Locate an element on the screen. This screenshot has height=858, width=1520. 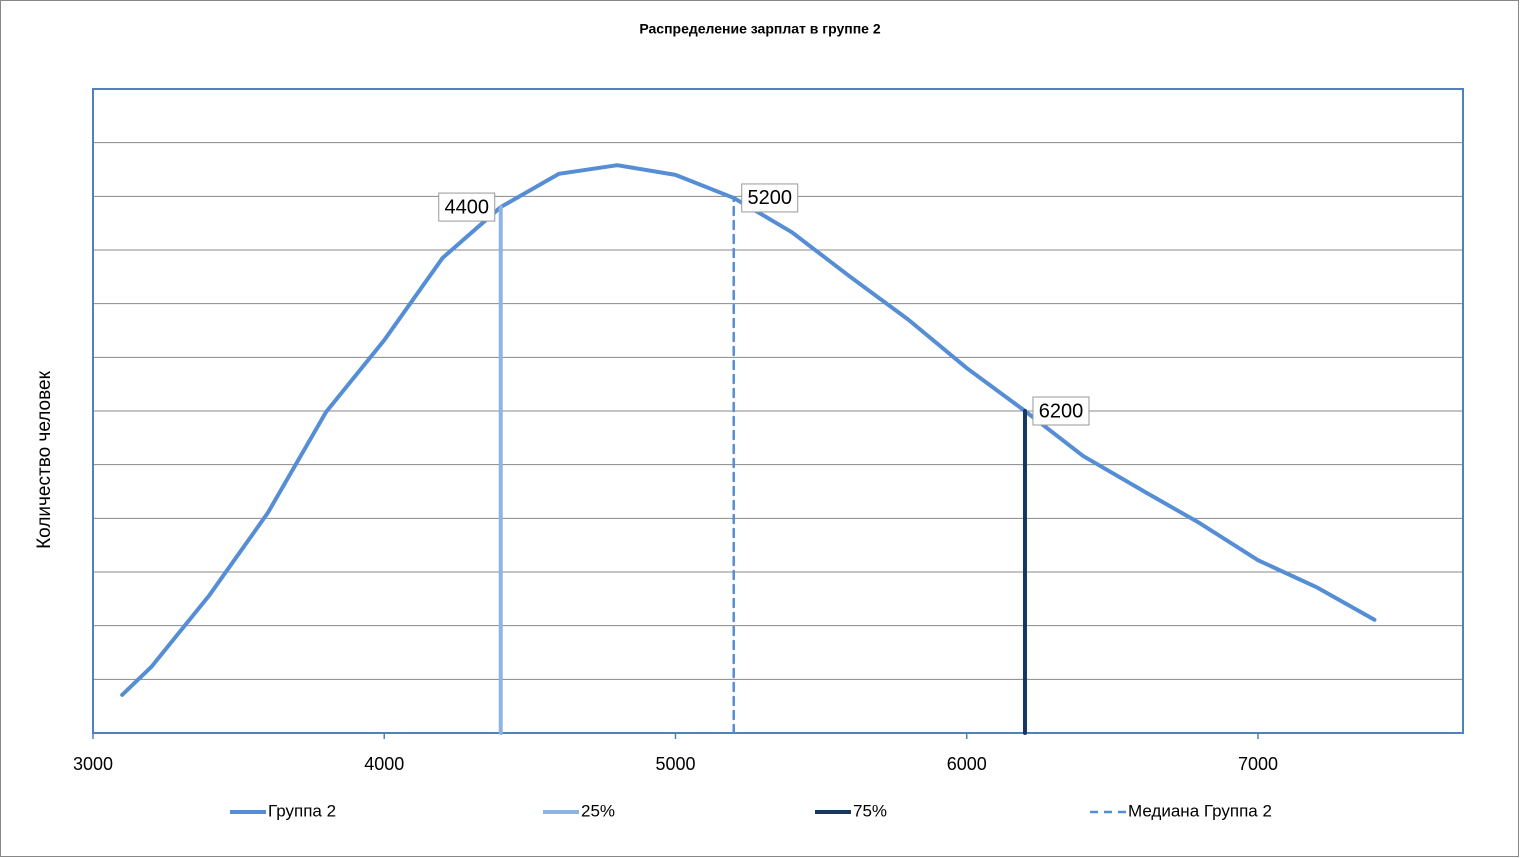
legend-label: 25% is located at coordinates (598, 810).